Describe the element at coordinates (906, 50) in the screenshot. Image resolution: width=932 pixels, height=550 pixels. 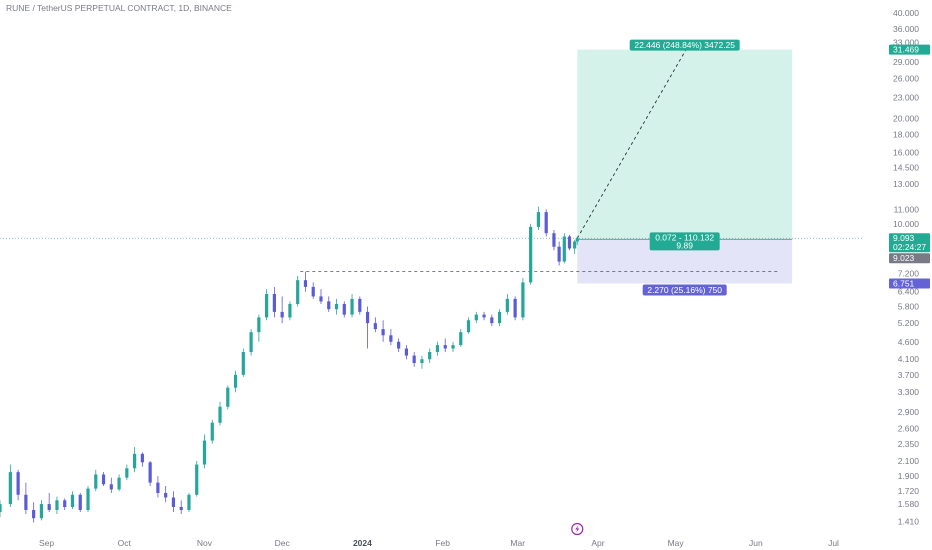
I see `target-price-badge-text: 31.469` at that location.